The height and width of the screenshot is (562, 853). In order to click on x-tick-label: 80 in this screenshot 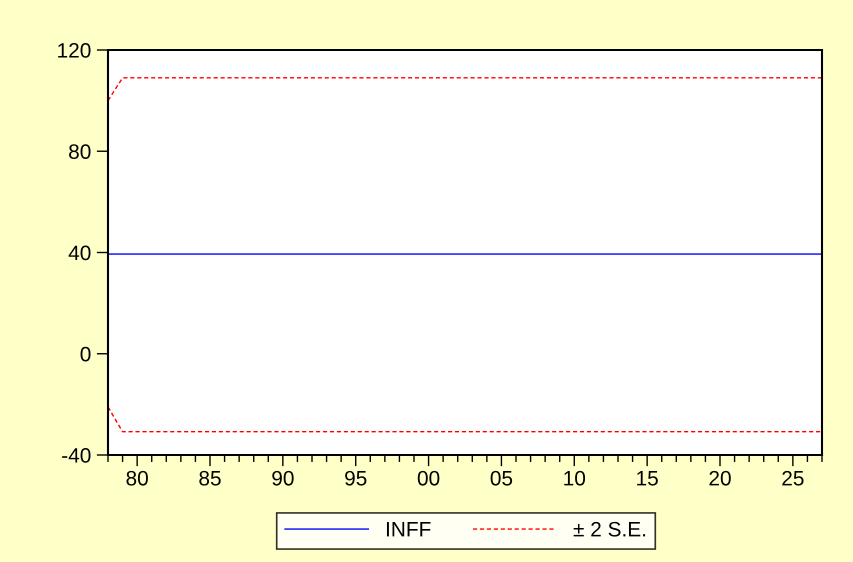, I will do `click(137, 478)`.